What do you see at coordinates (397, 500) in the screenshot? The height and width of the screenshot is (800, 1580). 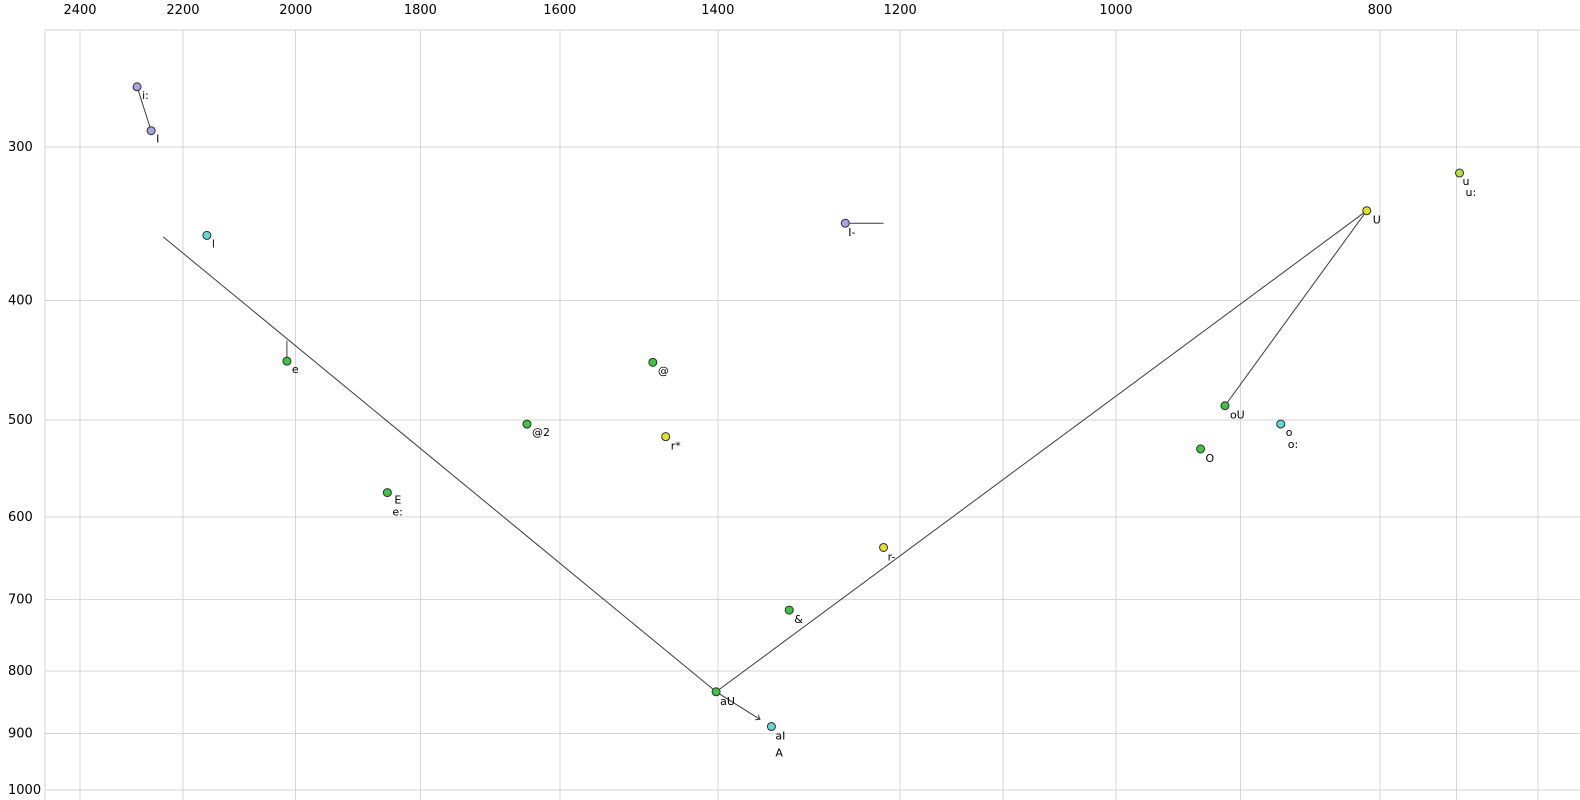 I see `vowel-label-E: E` at bounding box center [397, 500].